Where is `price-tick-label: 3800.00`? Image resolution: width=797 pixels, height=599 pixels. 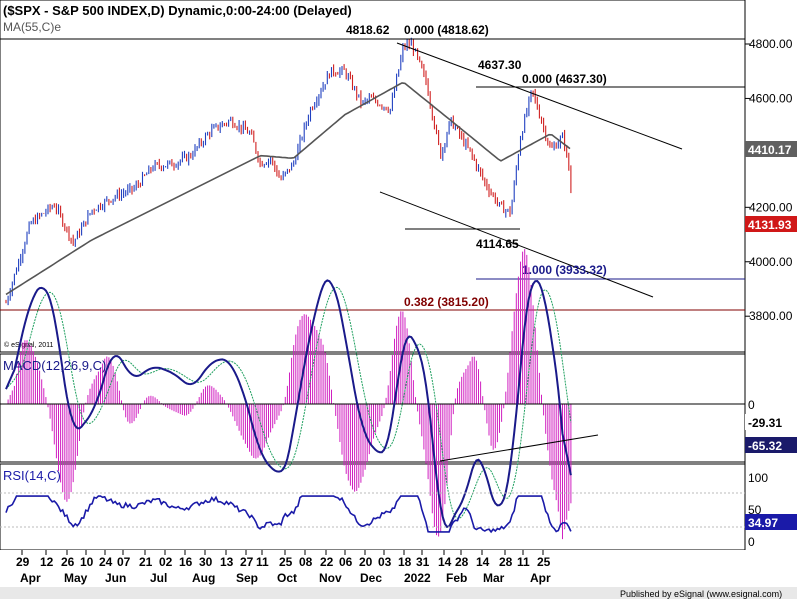 price-tick-label: 3800.00 is located at coordinates (771, 316).